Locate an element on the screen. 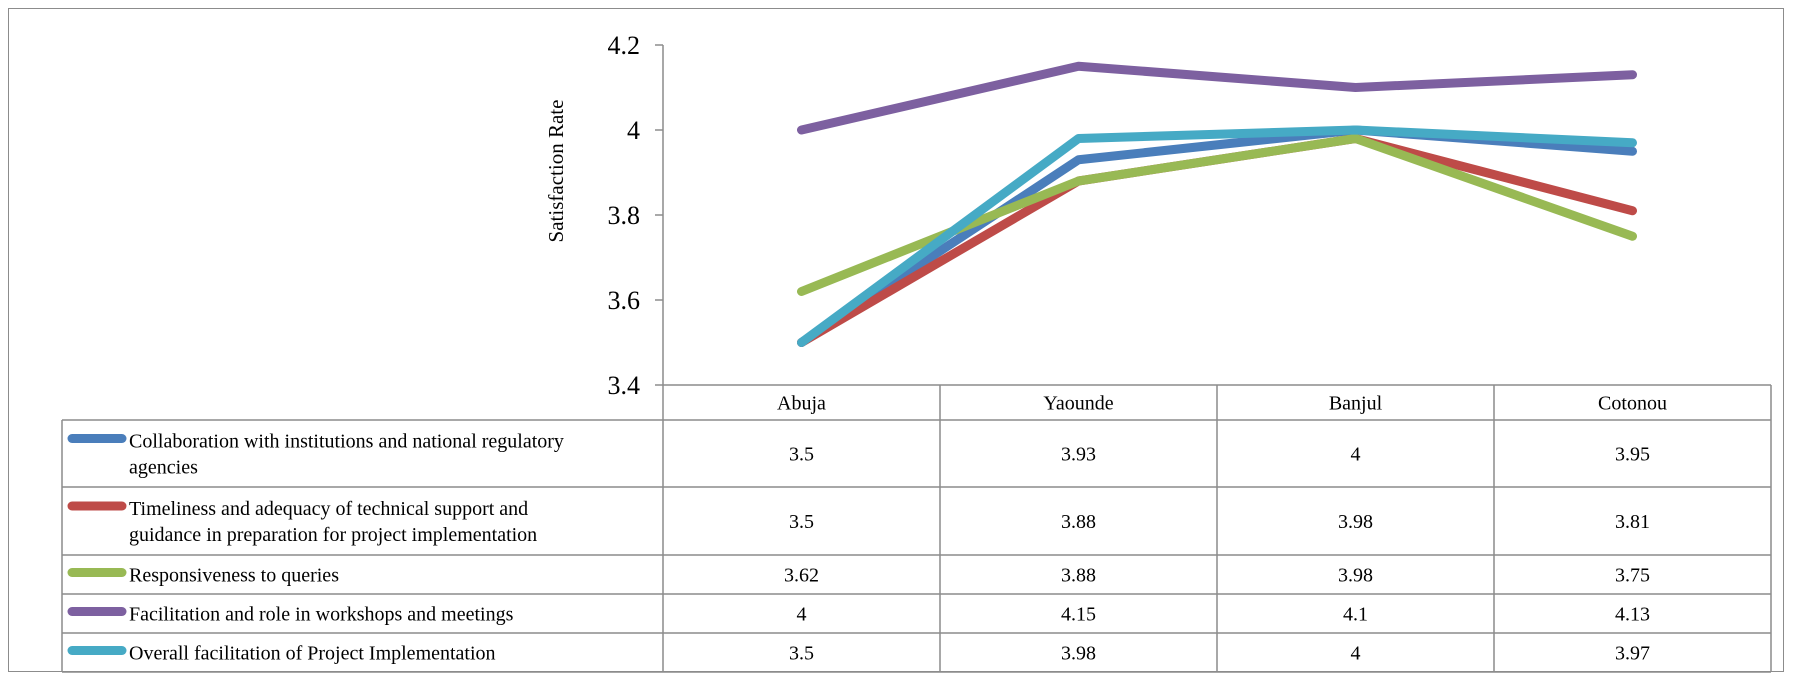 This screenshot has height=681, width=1794. table-cell-value: 4.13 is located at coordinates (1632, 615).